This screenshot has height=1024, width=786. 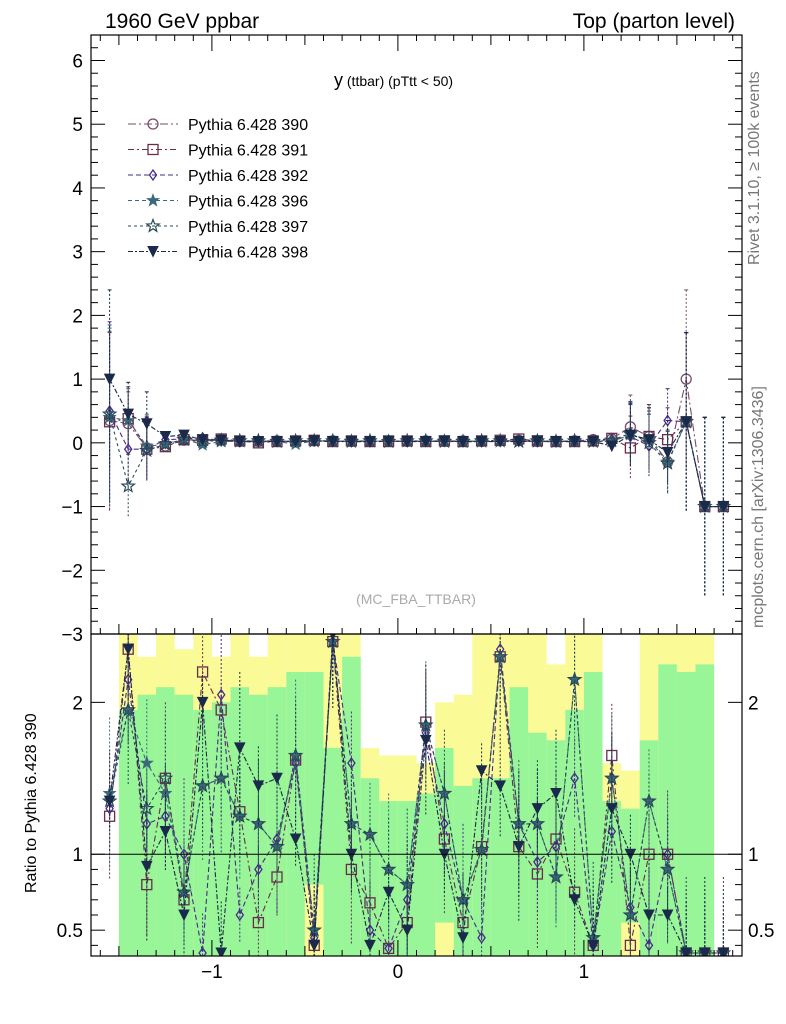 I want to click on analysis-watermark: (MC_FBA_TTBAR), so click(x=416, y=599).